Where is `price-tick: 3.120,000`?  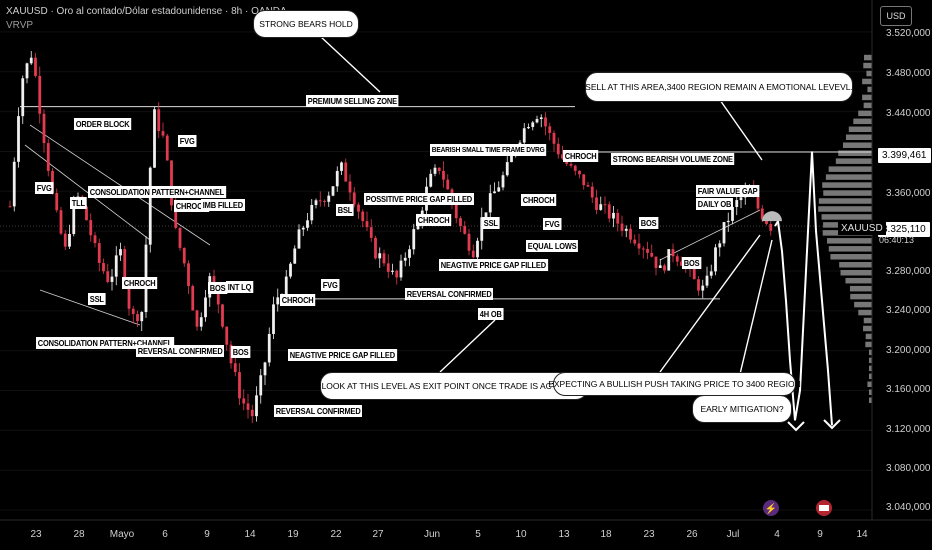 price-tick: 3.120,000 is located at coordinates (908, 429).